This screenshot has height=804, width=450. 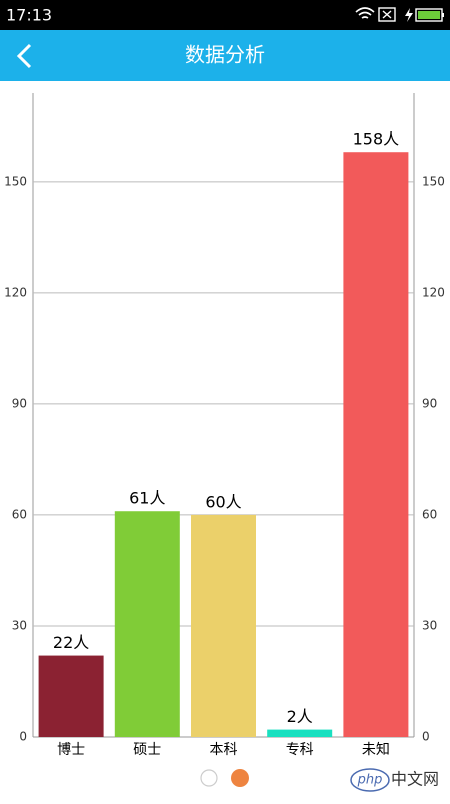 I want to click on y2-tick-label: 120, so click(x=433, y=292).